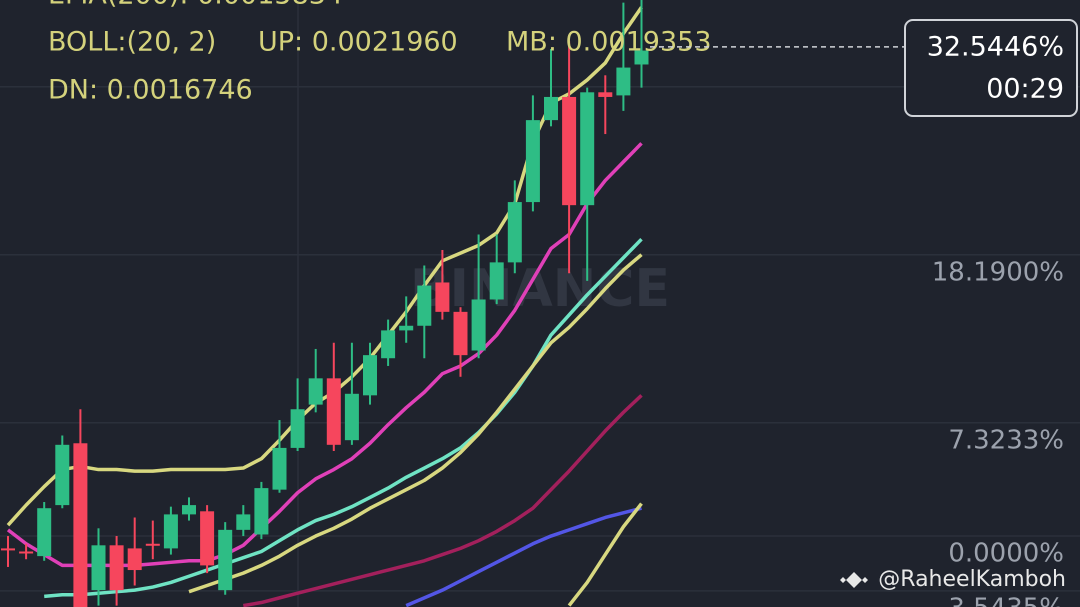  I want to click on y-tick-label: 7.3233%, so click(1006, 440).